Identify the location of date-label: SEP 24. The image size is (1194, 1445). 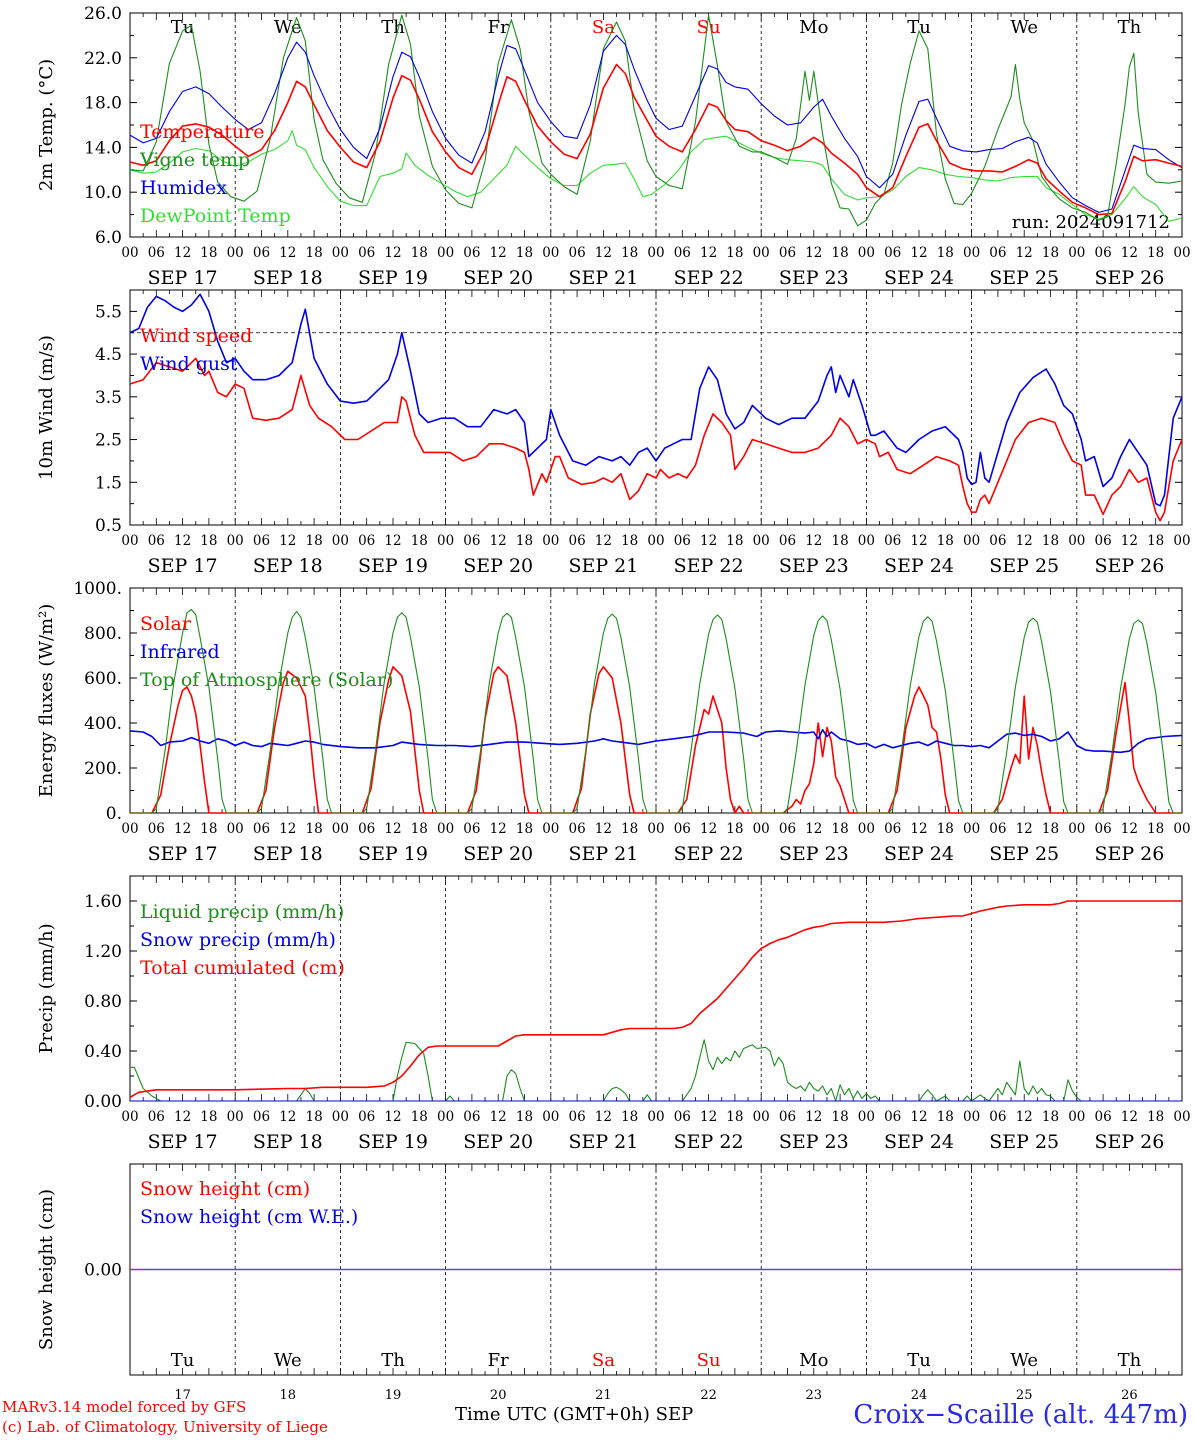
(919, 278).